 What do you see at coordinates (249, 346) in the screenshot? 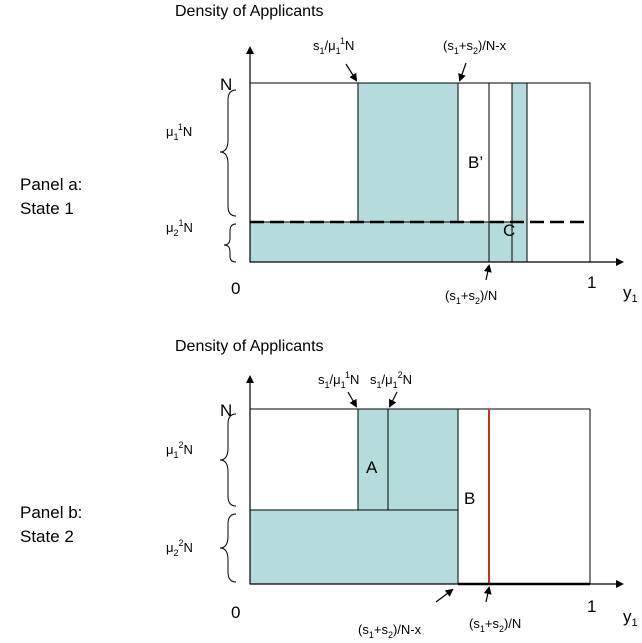
I see `panel-b-density-label: Density of Applicants` at bounding box center [249, 346].